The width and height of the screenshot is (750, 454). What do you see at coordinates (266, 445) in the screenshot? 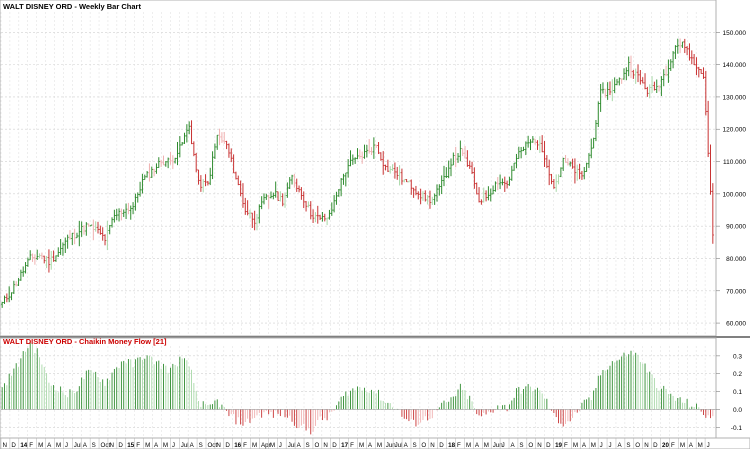
I see `time-tick-label: Apr` at bounding box center [266, 445].